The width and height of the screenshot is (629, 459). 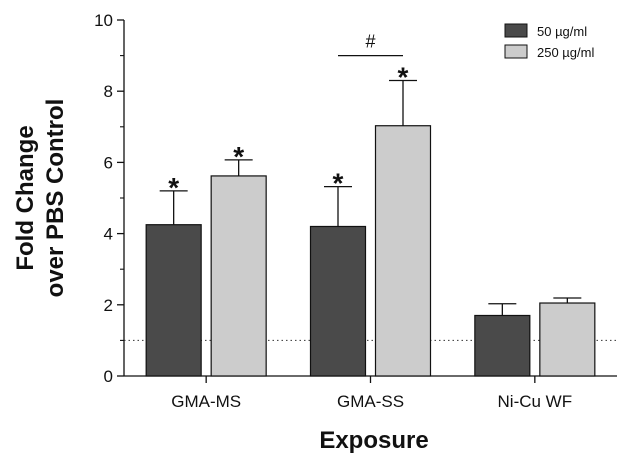 What do you see at coordinates (565, 52) in the screenshot?
I see `legend-label: 250 µg/ml` at bounding box center [565, 52].